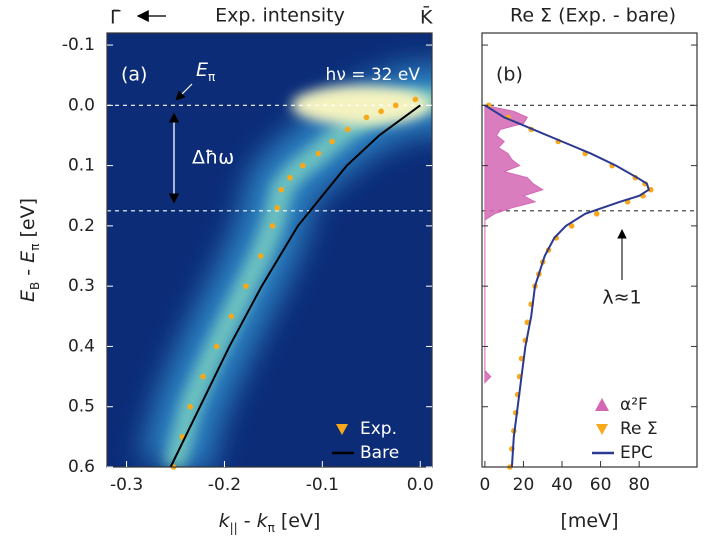 Image resolution: width=713 pixels, height=540 pixels. Describe the element at coordinates (420, 485) in the screenshot. I see `x-tick-label: 0.0` at that location.